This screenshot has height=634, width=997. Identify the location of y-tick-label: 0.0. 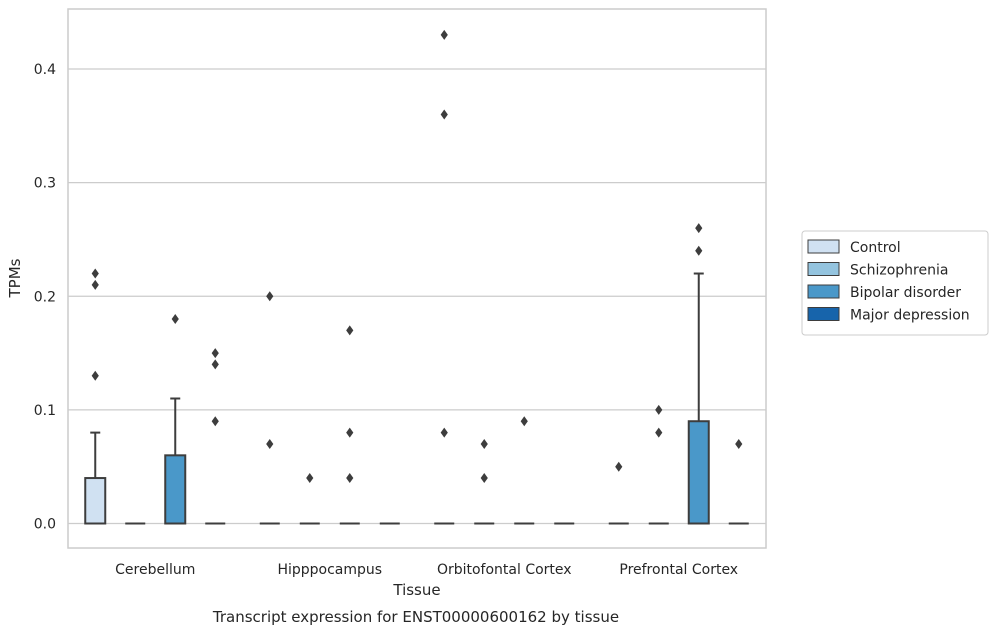
(45, 525).